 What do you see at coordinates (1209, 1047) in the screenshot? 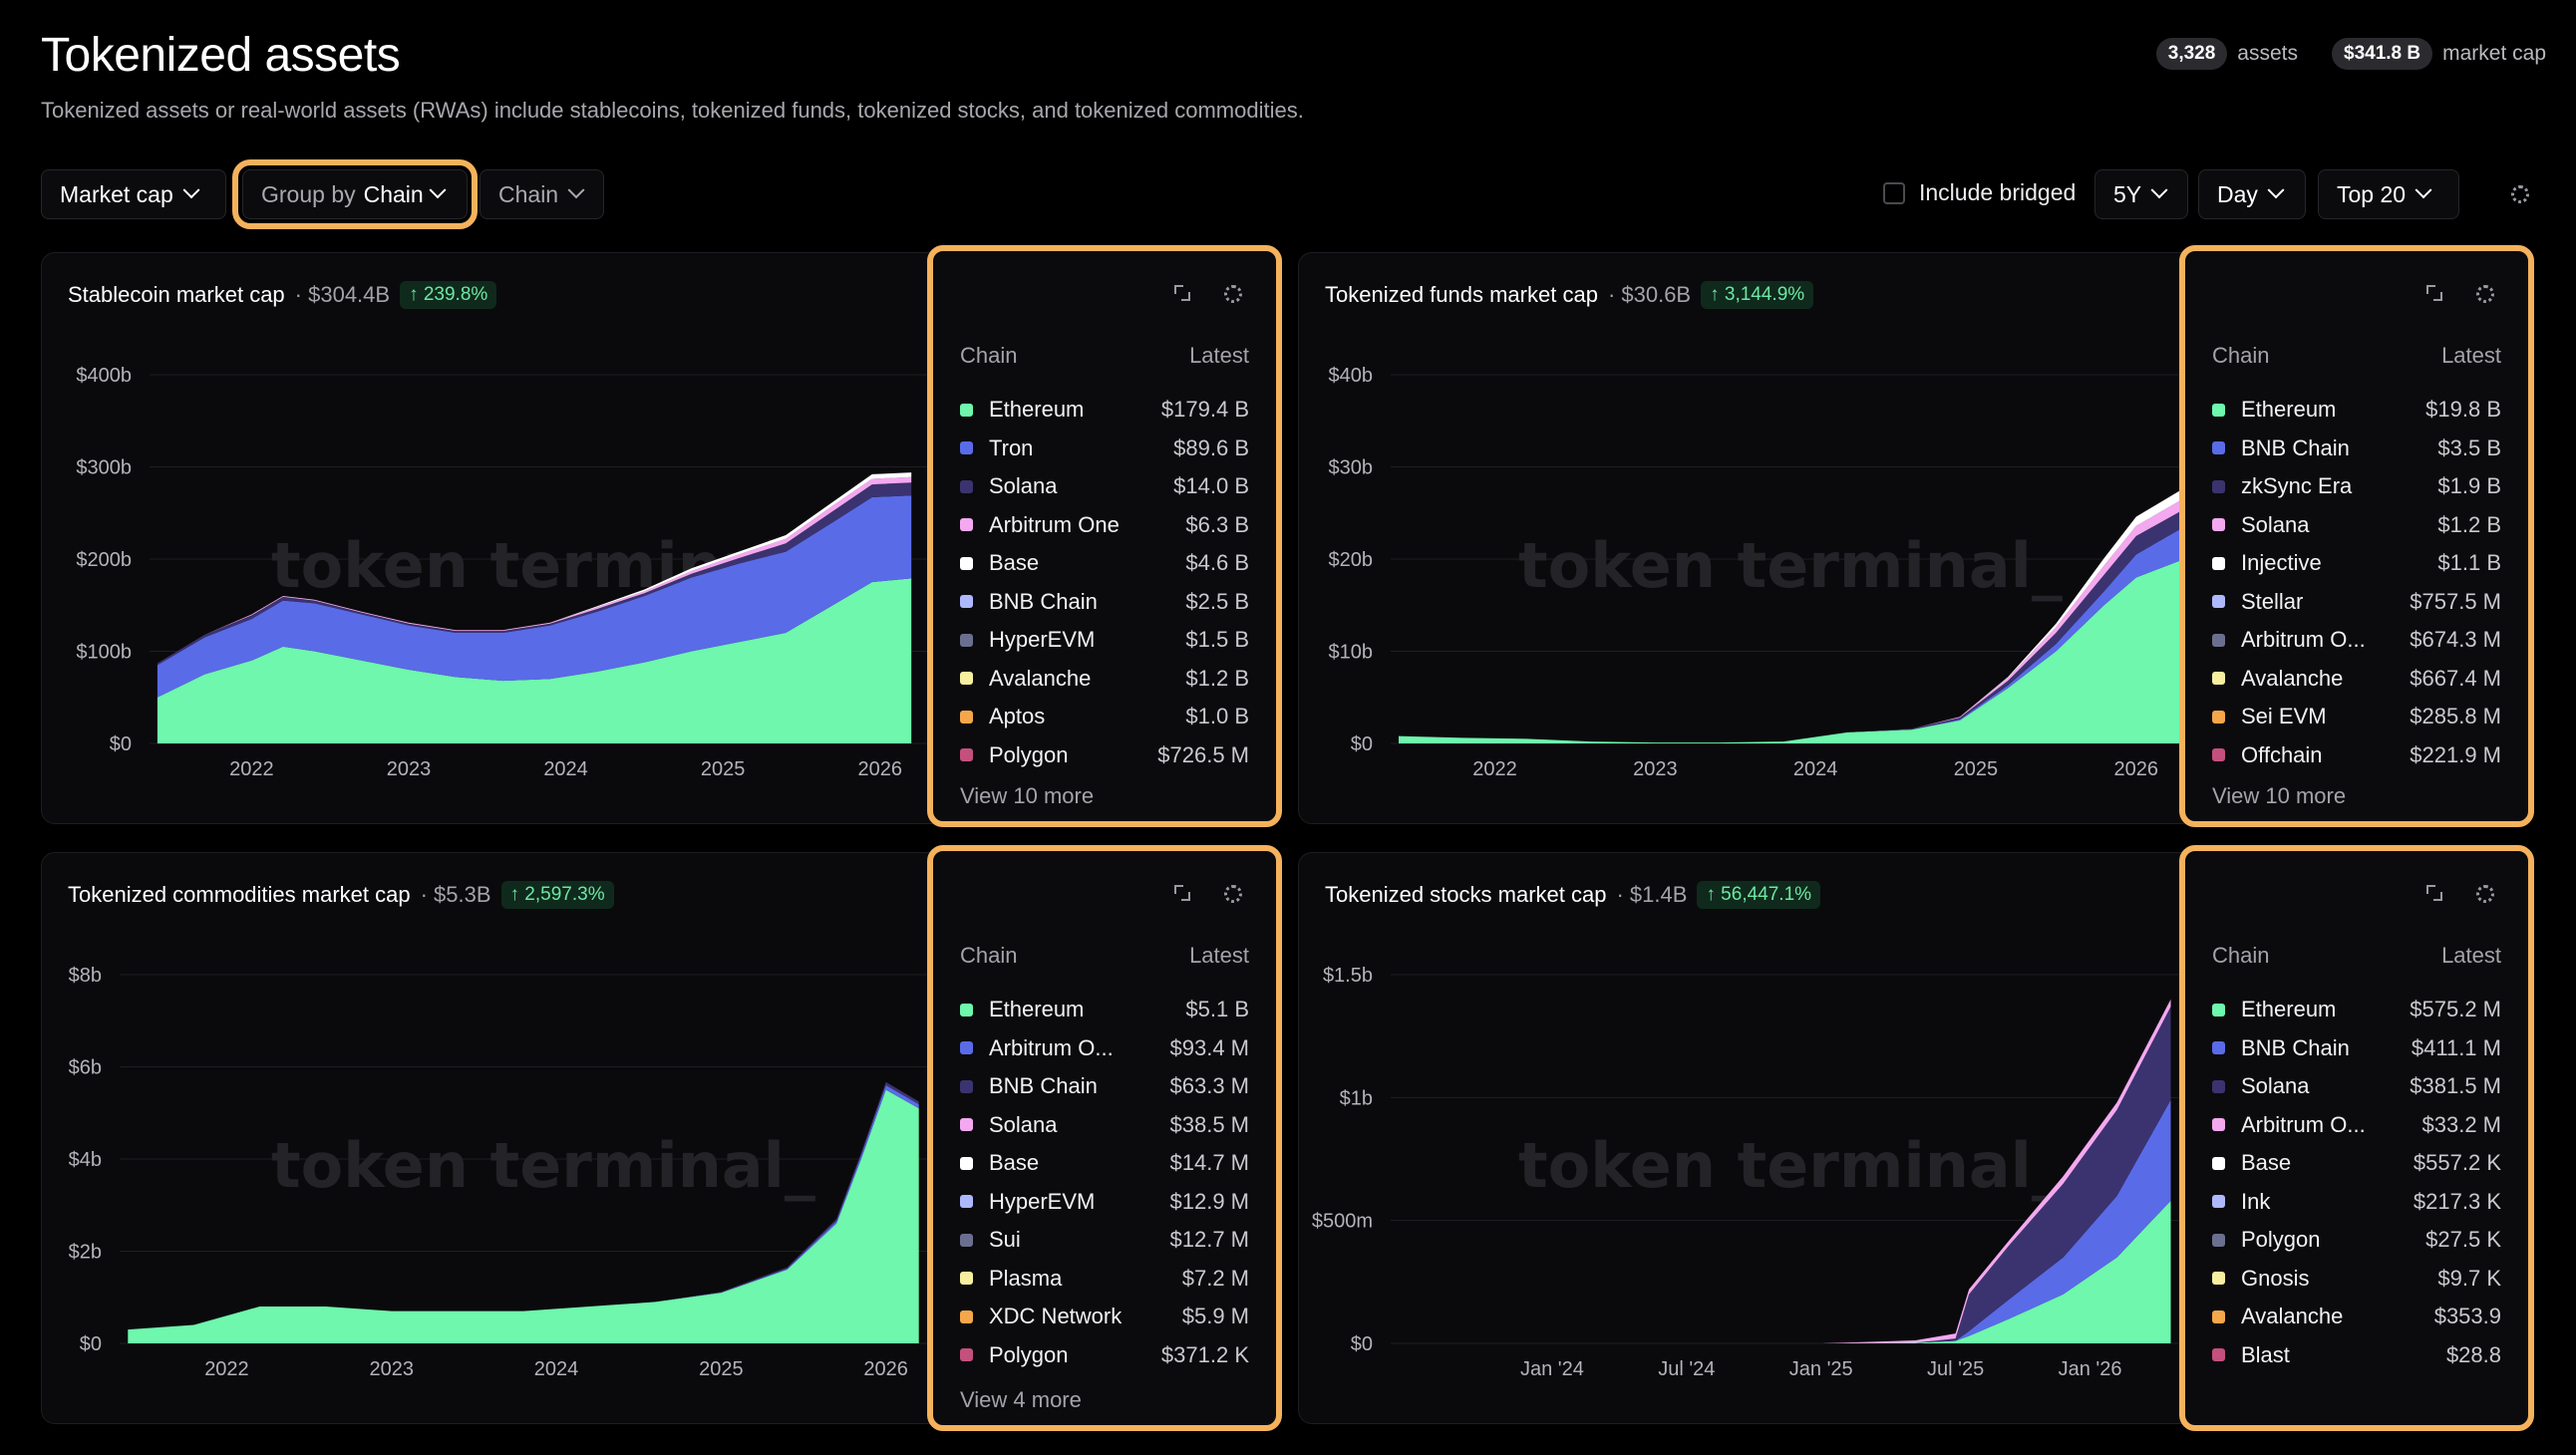
I see `legend-item-value: $93.4 M` at bounding box center [1209, 1047].